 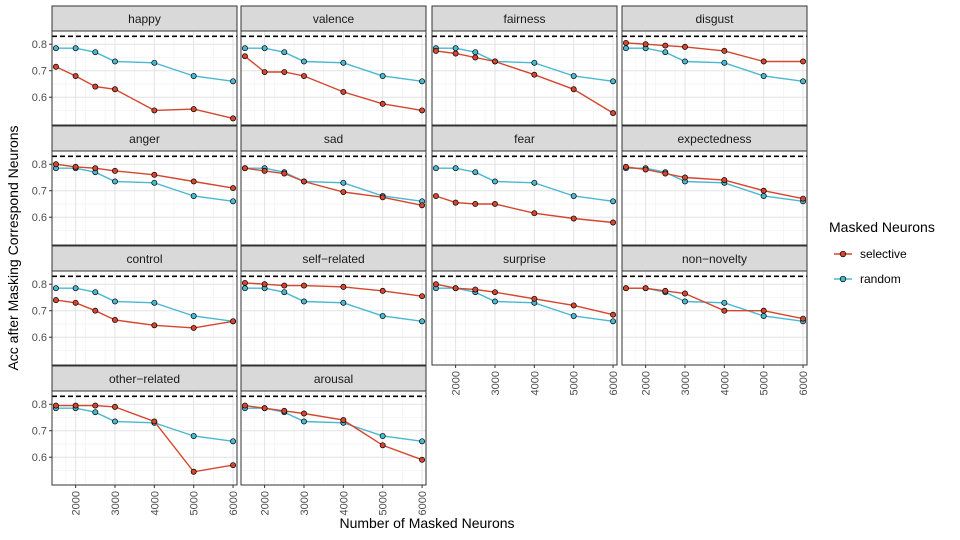 What do you see at coordinates (135, 185) in the screenshot?
I see `facet-panel: anger 0.6 0.7 0.8` at bounding box center [135, 185].